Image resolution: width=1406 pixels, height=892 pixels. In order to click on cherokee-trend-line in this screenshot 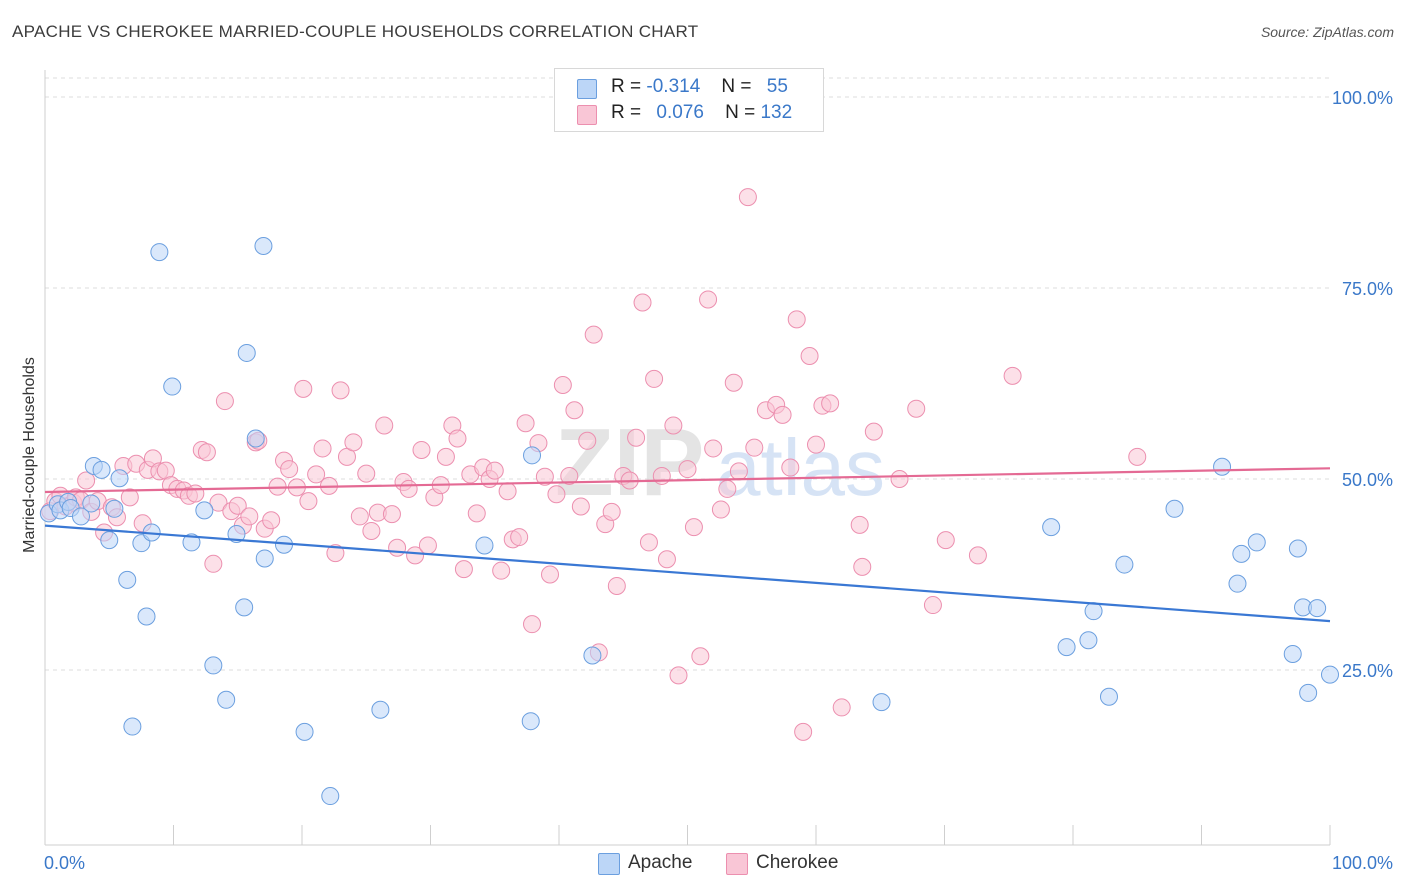, I will do `click(687, 480)`.